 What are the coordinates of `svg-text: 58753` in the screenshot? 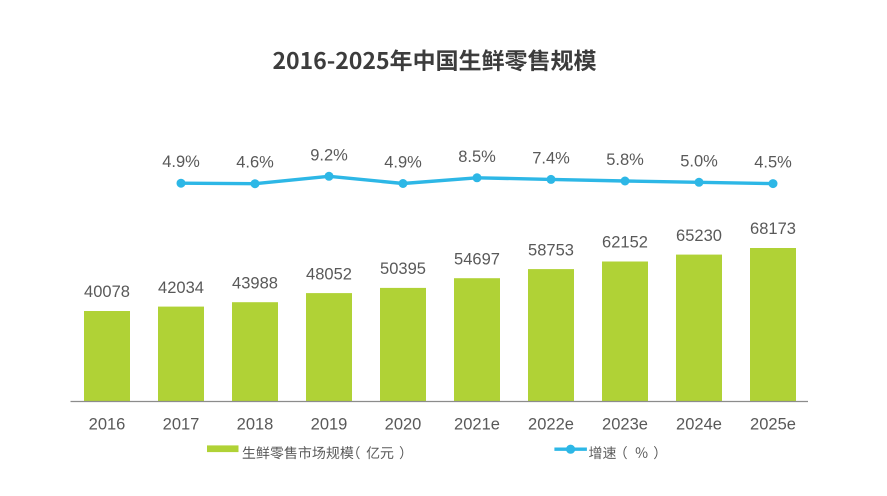 It's located at (551, 250).